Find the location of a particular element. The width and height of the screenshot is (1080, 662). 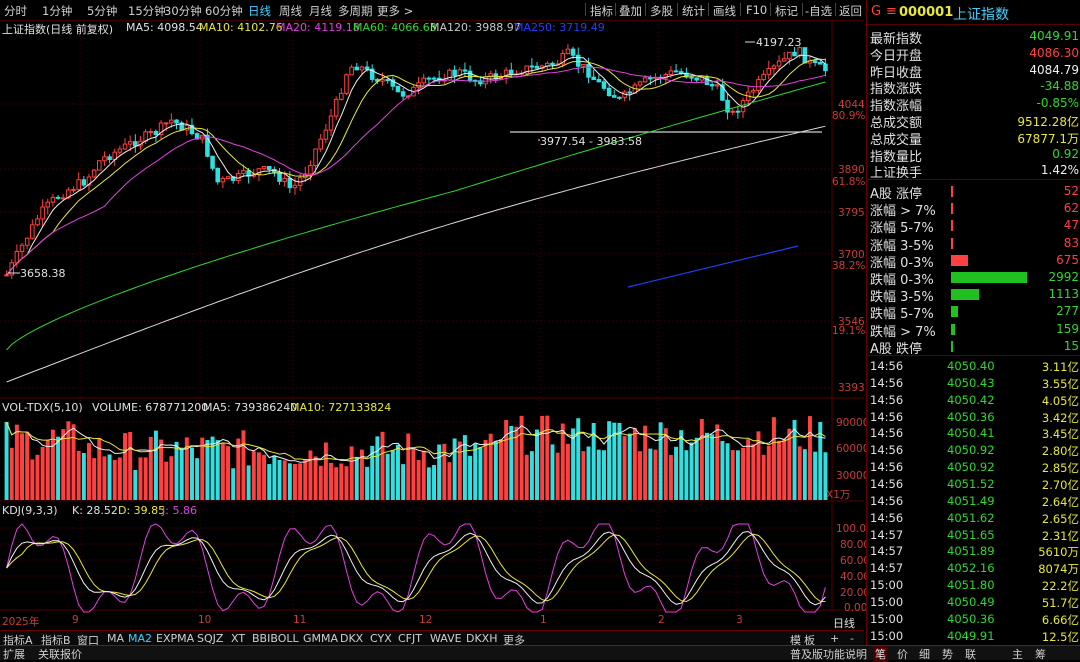

menu-icon: ≡ is located at coordinates (891, 11).